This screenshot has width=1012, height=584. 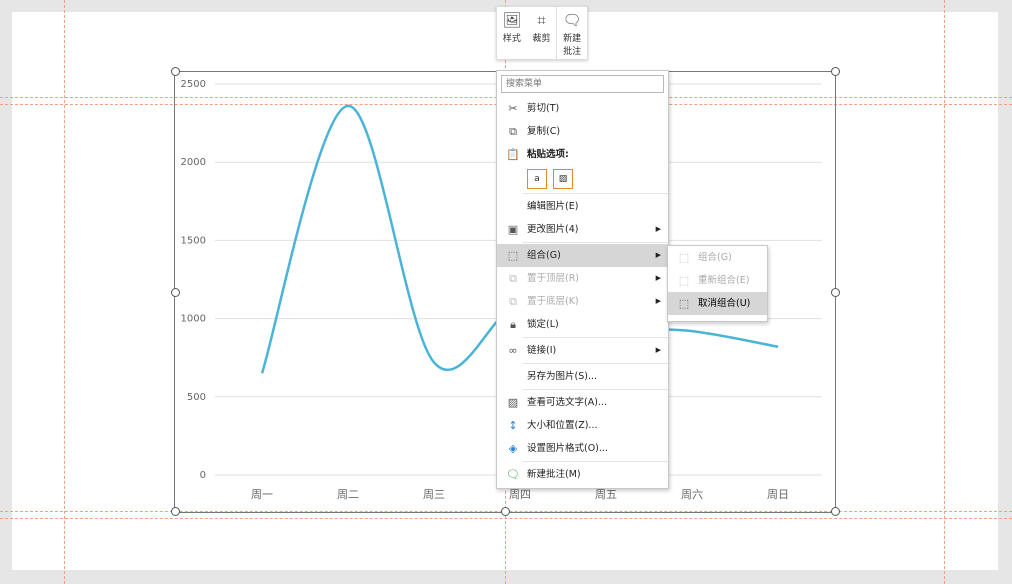 I want to click on paste-picture-icon: ▨, so click(x=563, y=179).